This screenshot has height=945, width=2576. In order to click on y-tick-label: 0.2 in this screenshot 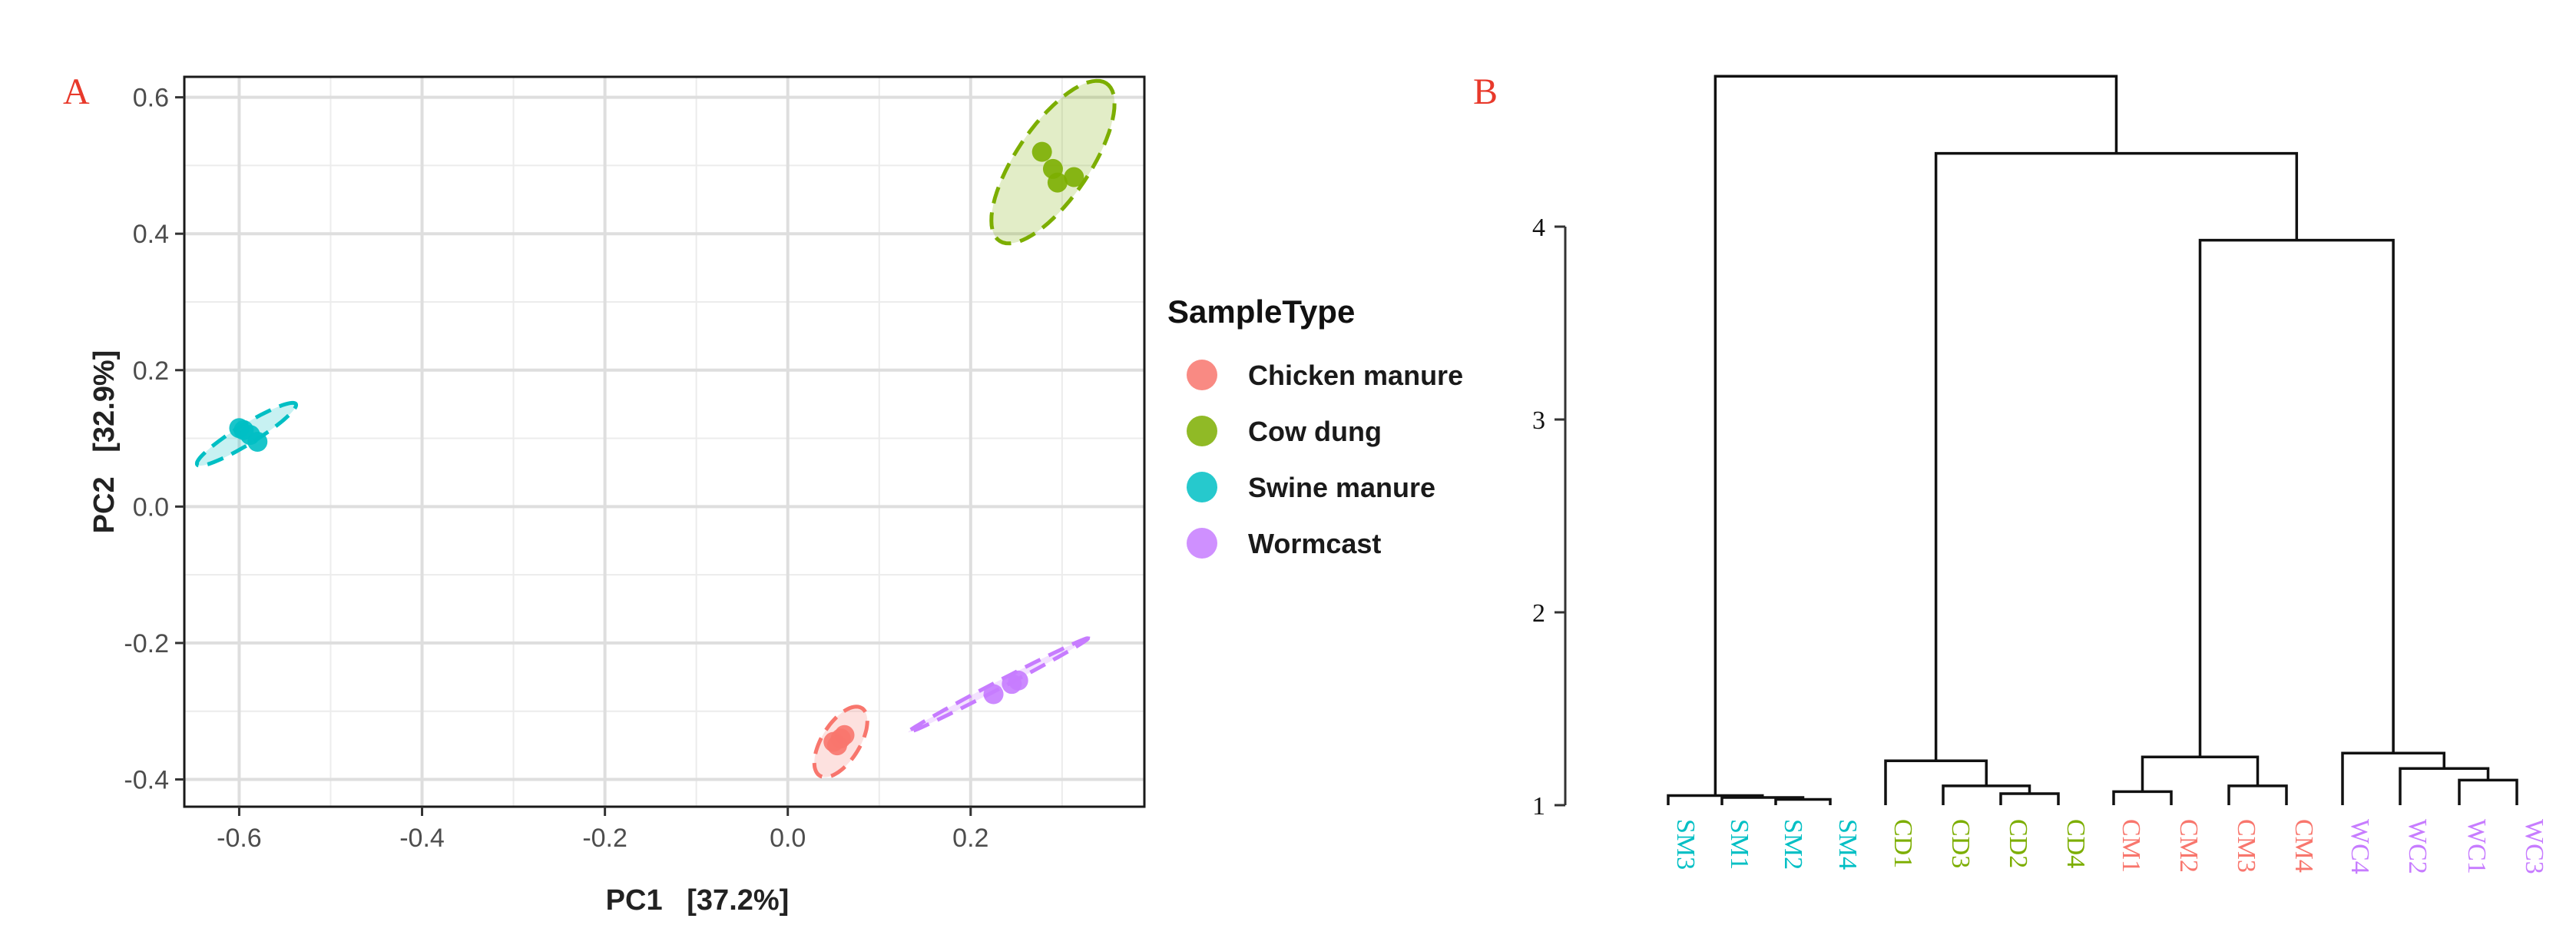, I will do `click(151, 371)`.